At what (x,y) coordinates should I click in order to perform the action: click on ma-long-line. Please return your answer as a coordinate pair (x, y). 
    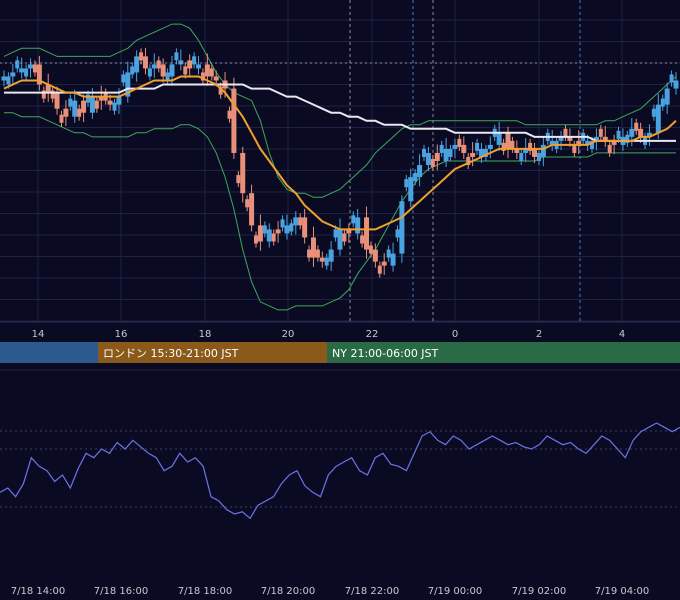
    Looking at the image, I should click on (340, 112).